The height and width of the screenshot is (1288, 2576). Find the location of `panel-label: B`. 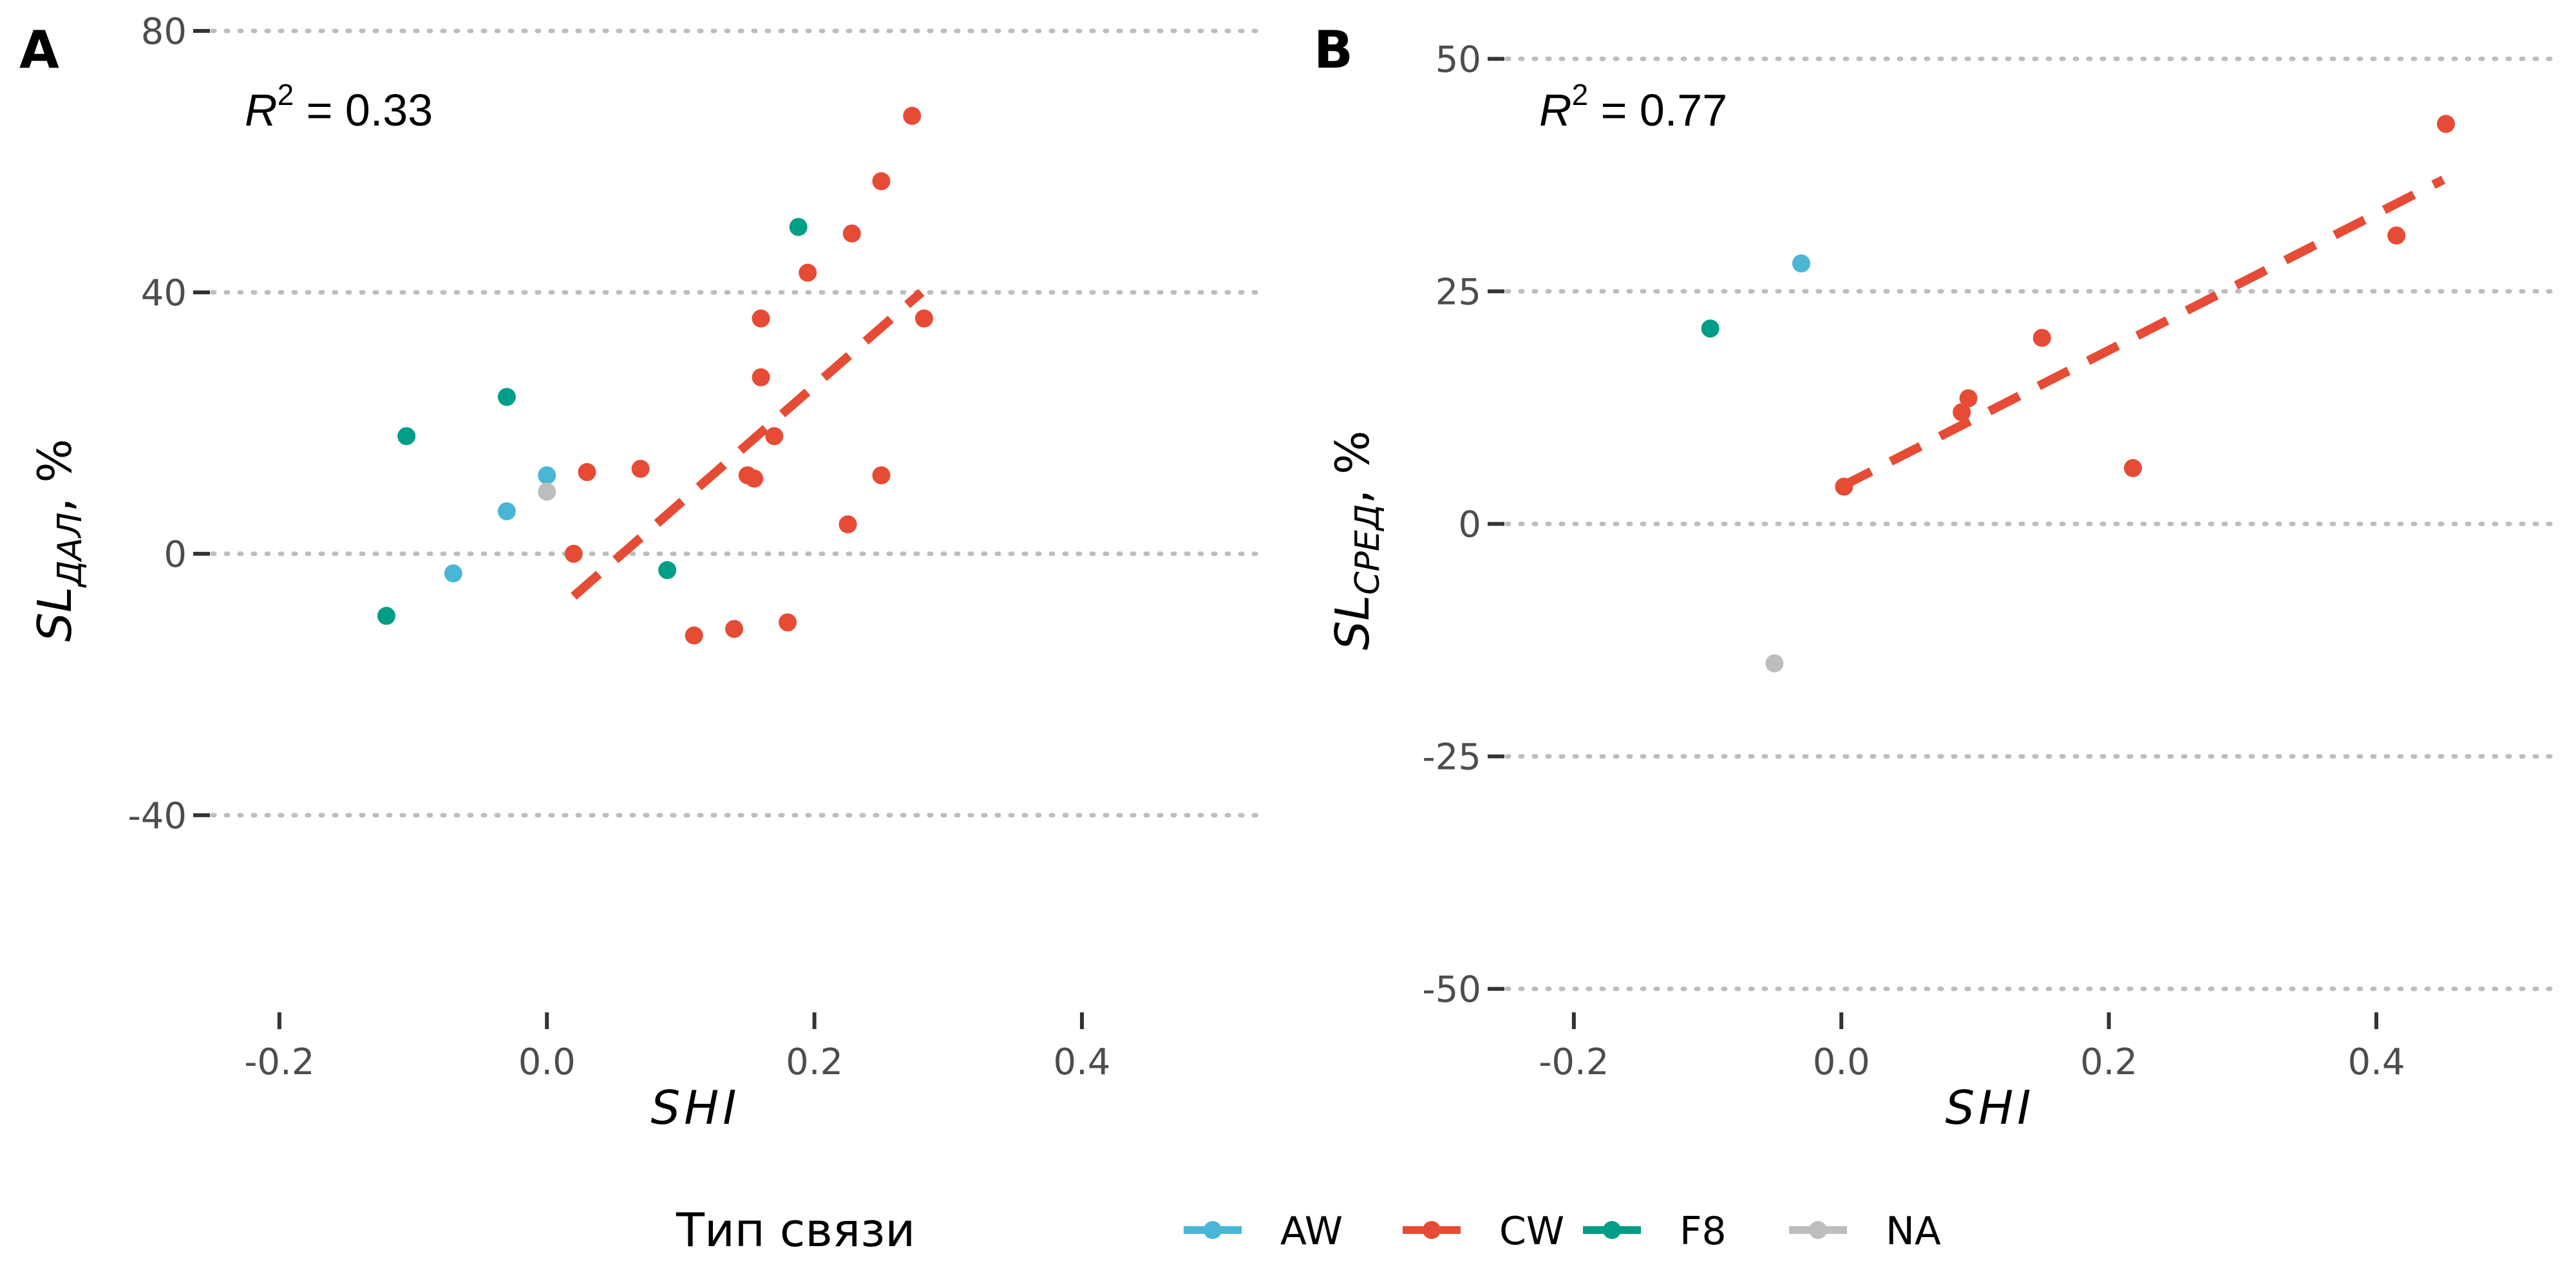

panel-label: B is located at coordinates (1333, 50).